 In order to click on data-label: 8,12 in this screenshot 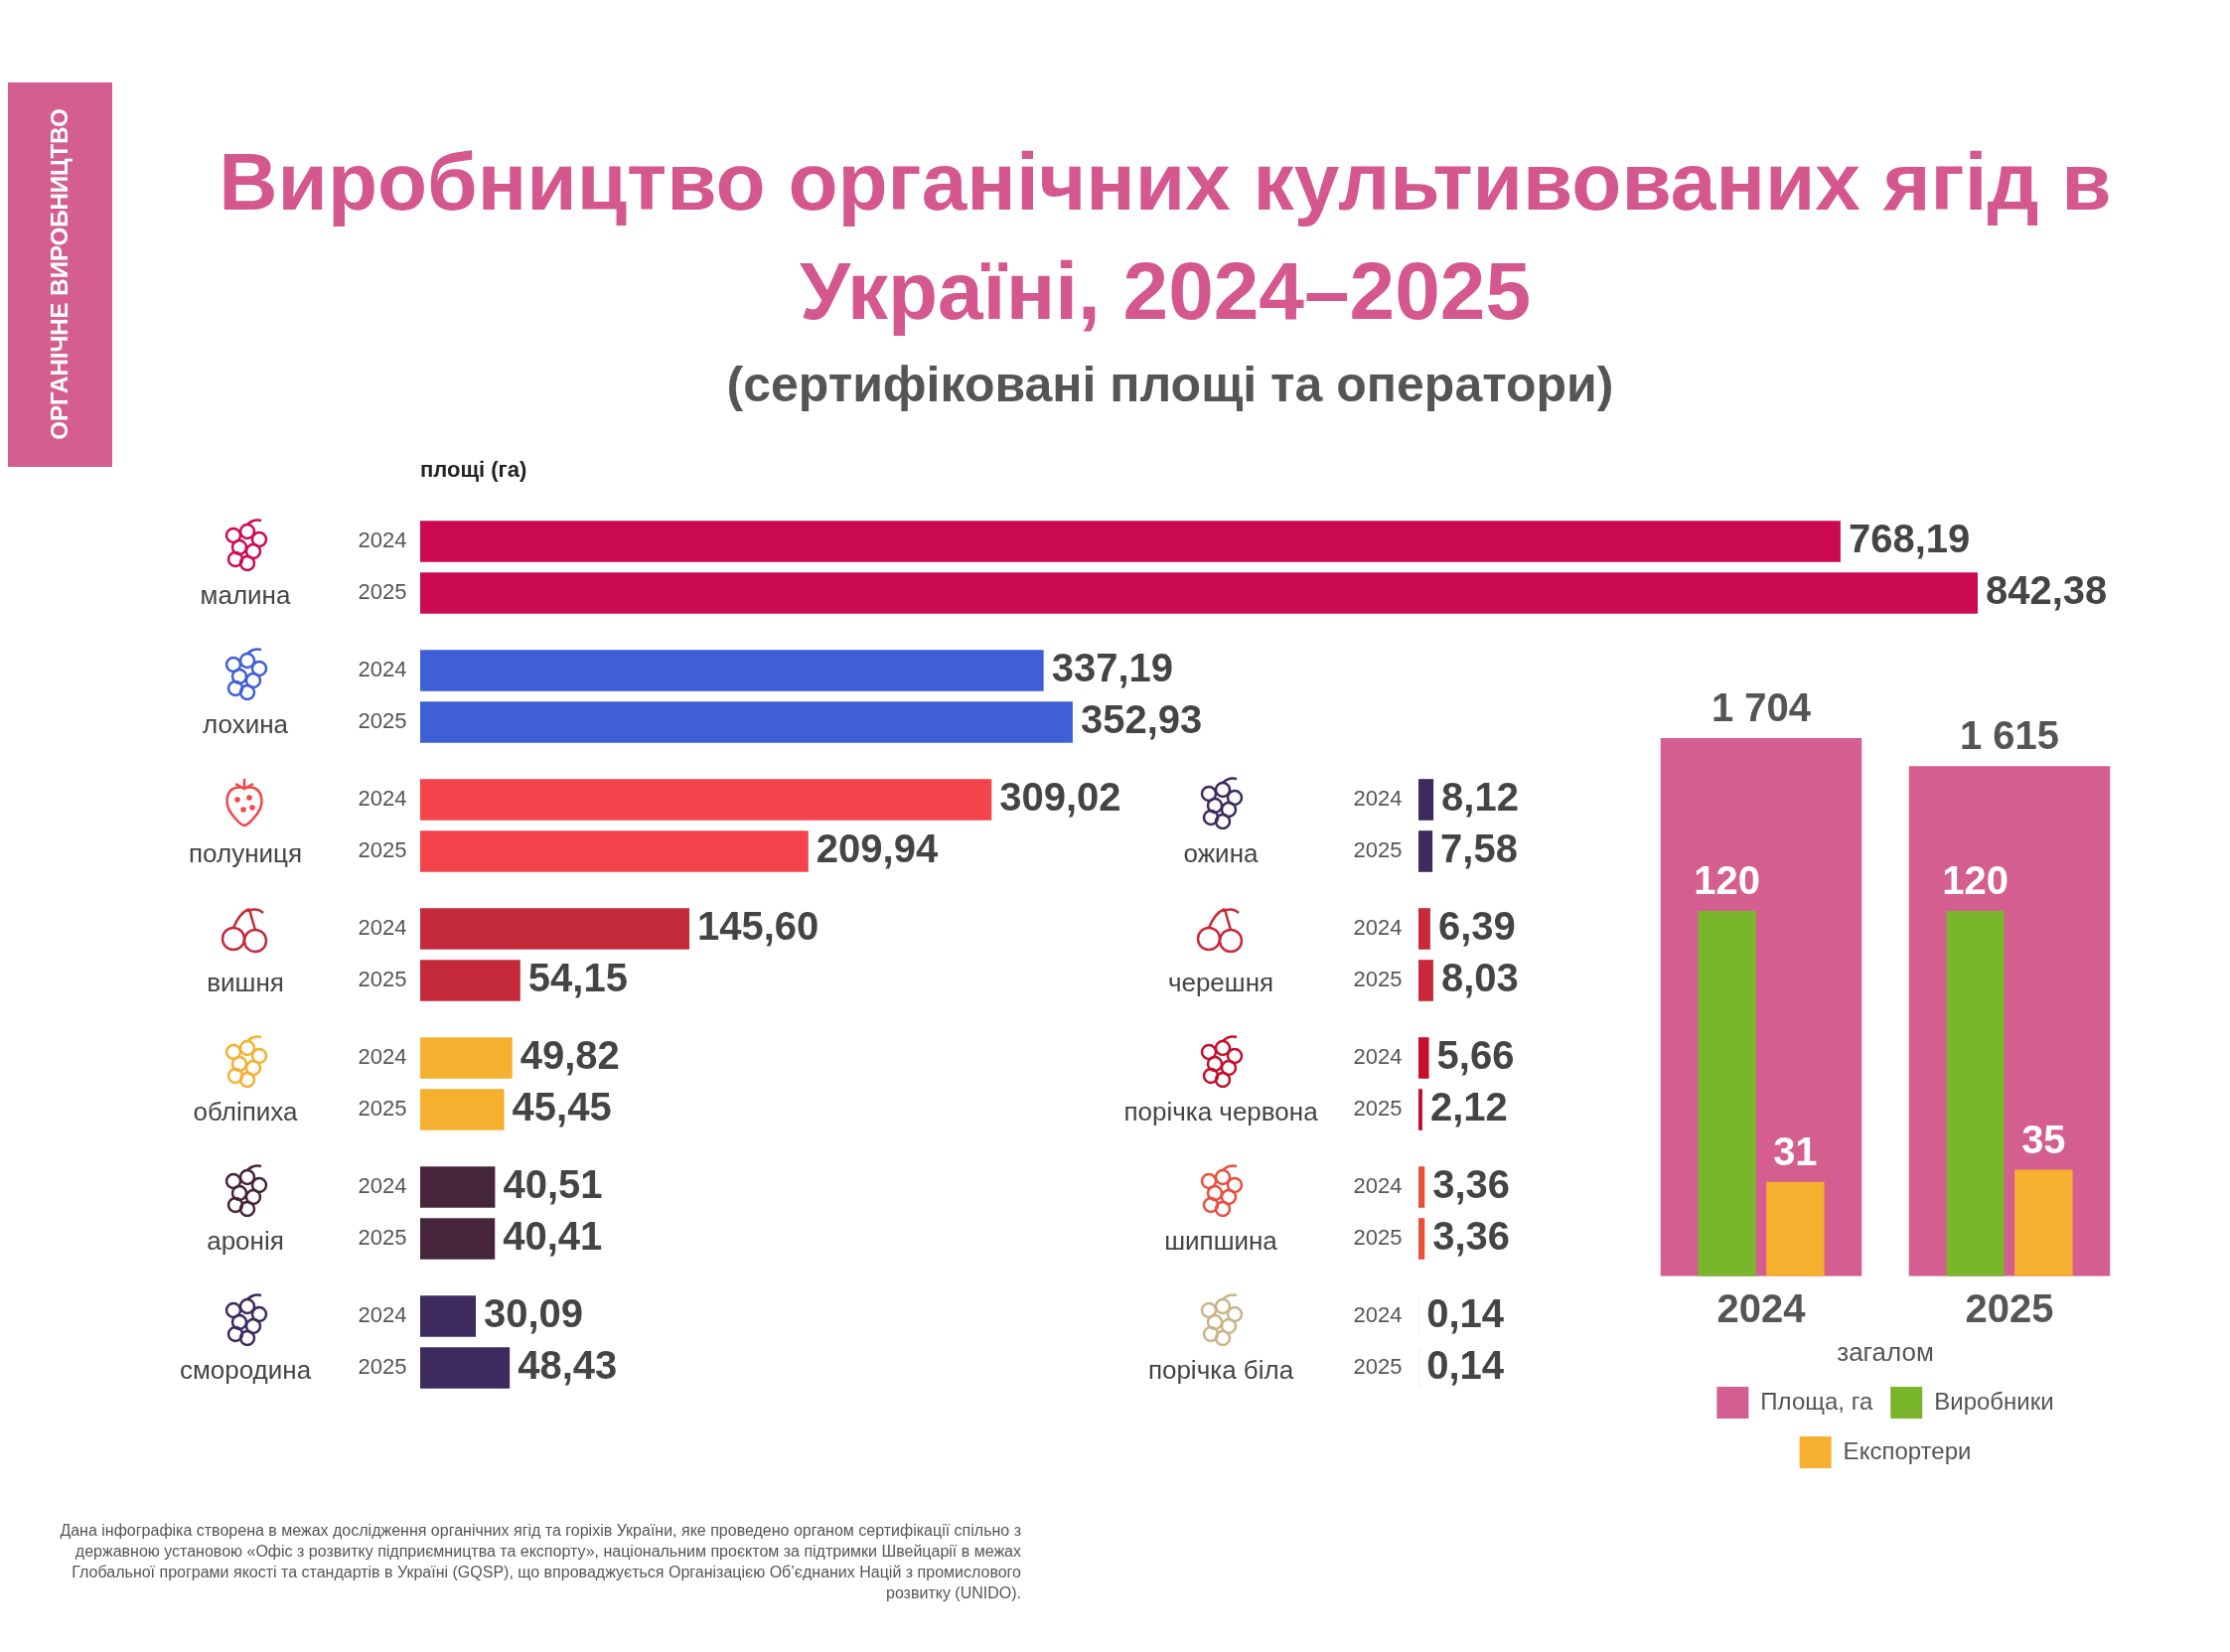, I will do `click(1480, 797)`.